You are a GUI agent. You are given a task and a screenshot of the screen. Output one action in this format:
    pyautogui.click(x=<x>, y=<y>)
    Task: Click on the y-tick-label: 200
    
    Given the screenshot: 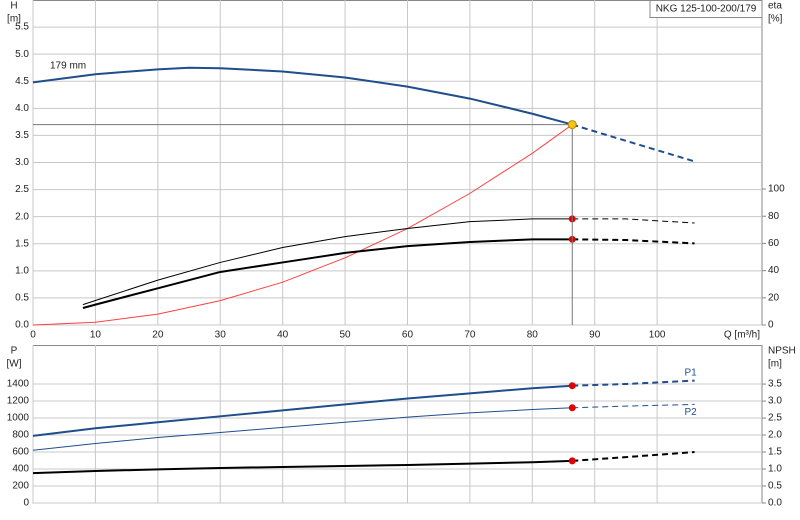 What is the action you would take?
    pyautogui.click(x=20, y=486)
    